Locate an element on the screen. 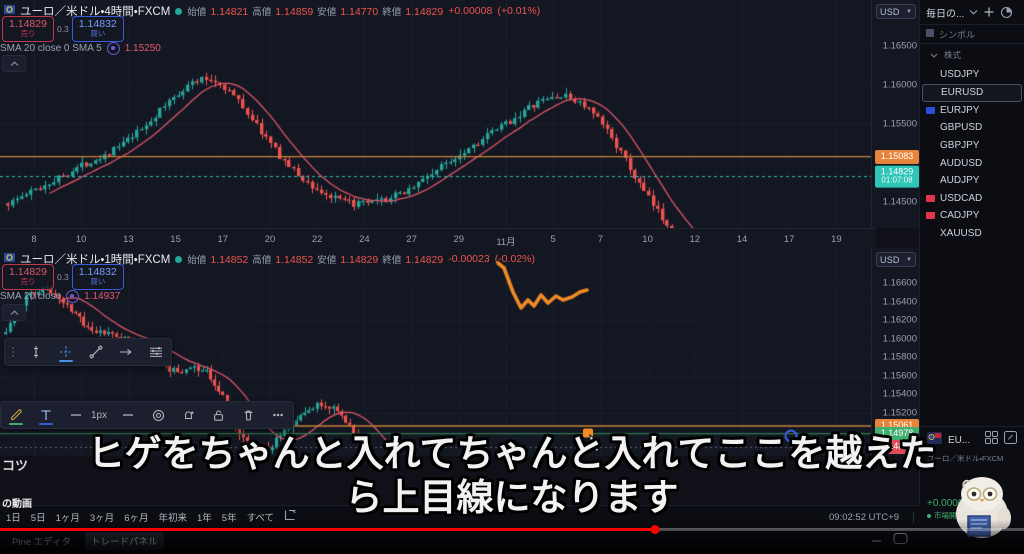 This screenshot has width=1024, height=554. price-tick: 1.16200 is located at coordinates (899, 320).